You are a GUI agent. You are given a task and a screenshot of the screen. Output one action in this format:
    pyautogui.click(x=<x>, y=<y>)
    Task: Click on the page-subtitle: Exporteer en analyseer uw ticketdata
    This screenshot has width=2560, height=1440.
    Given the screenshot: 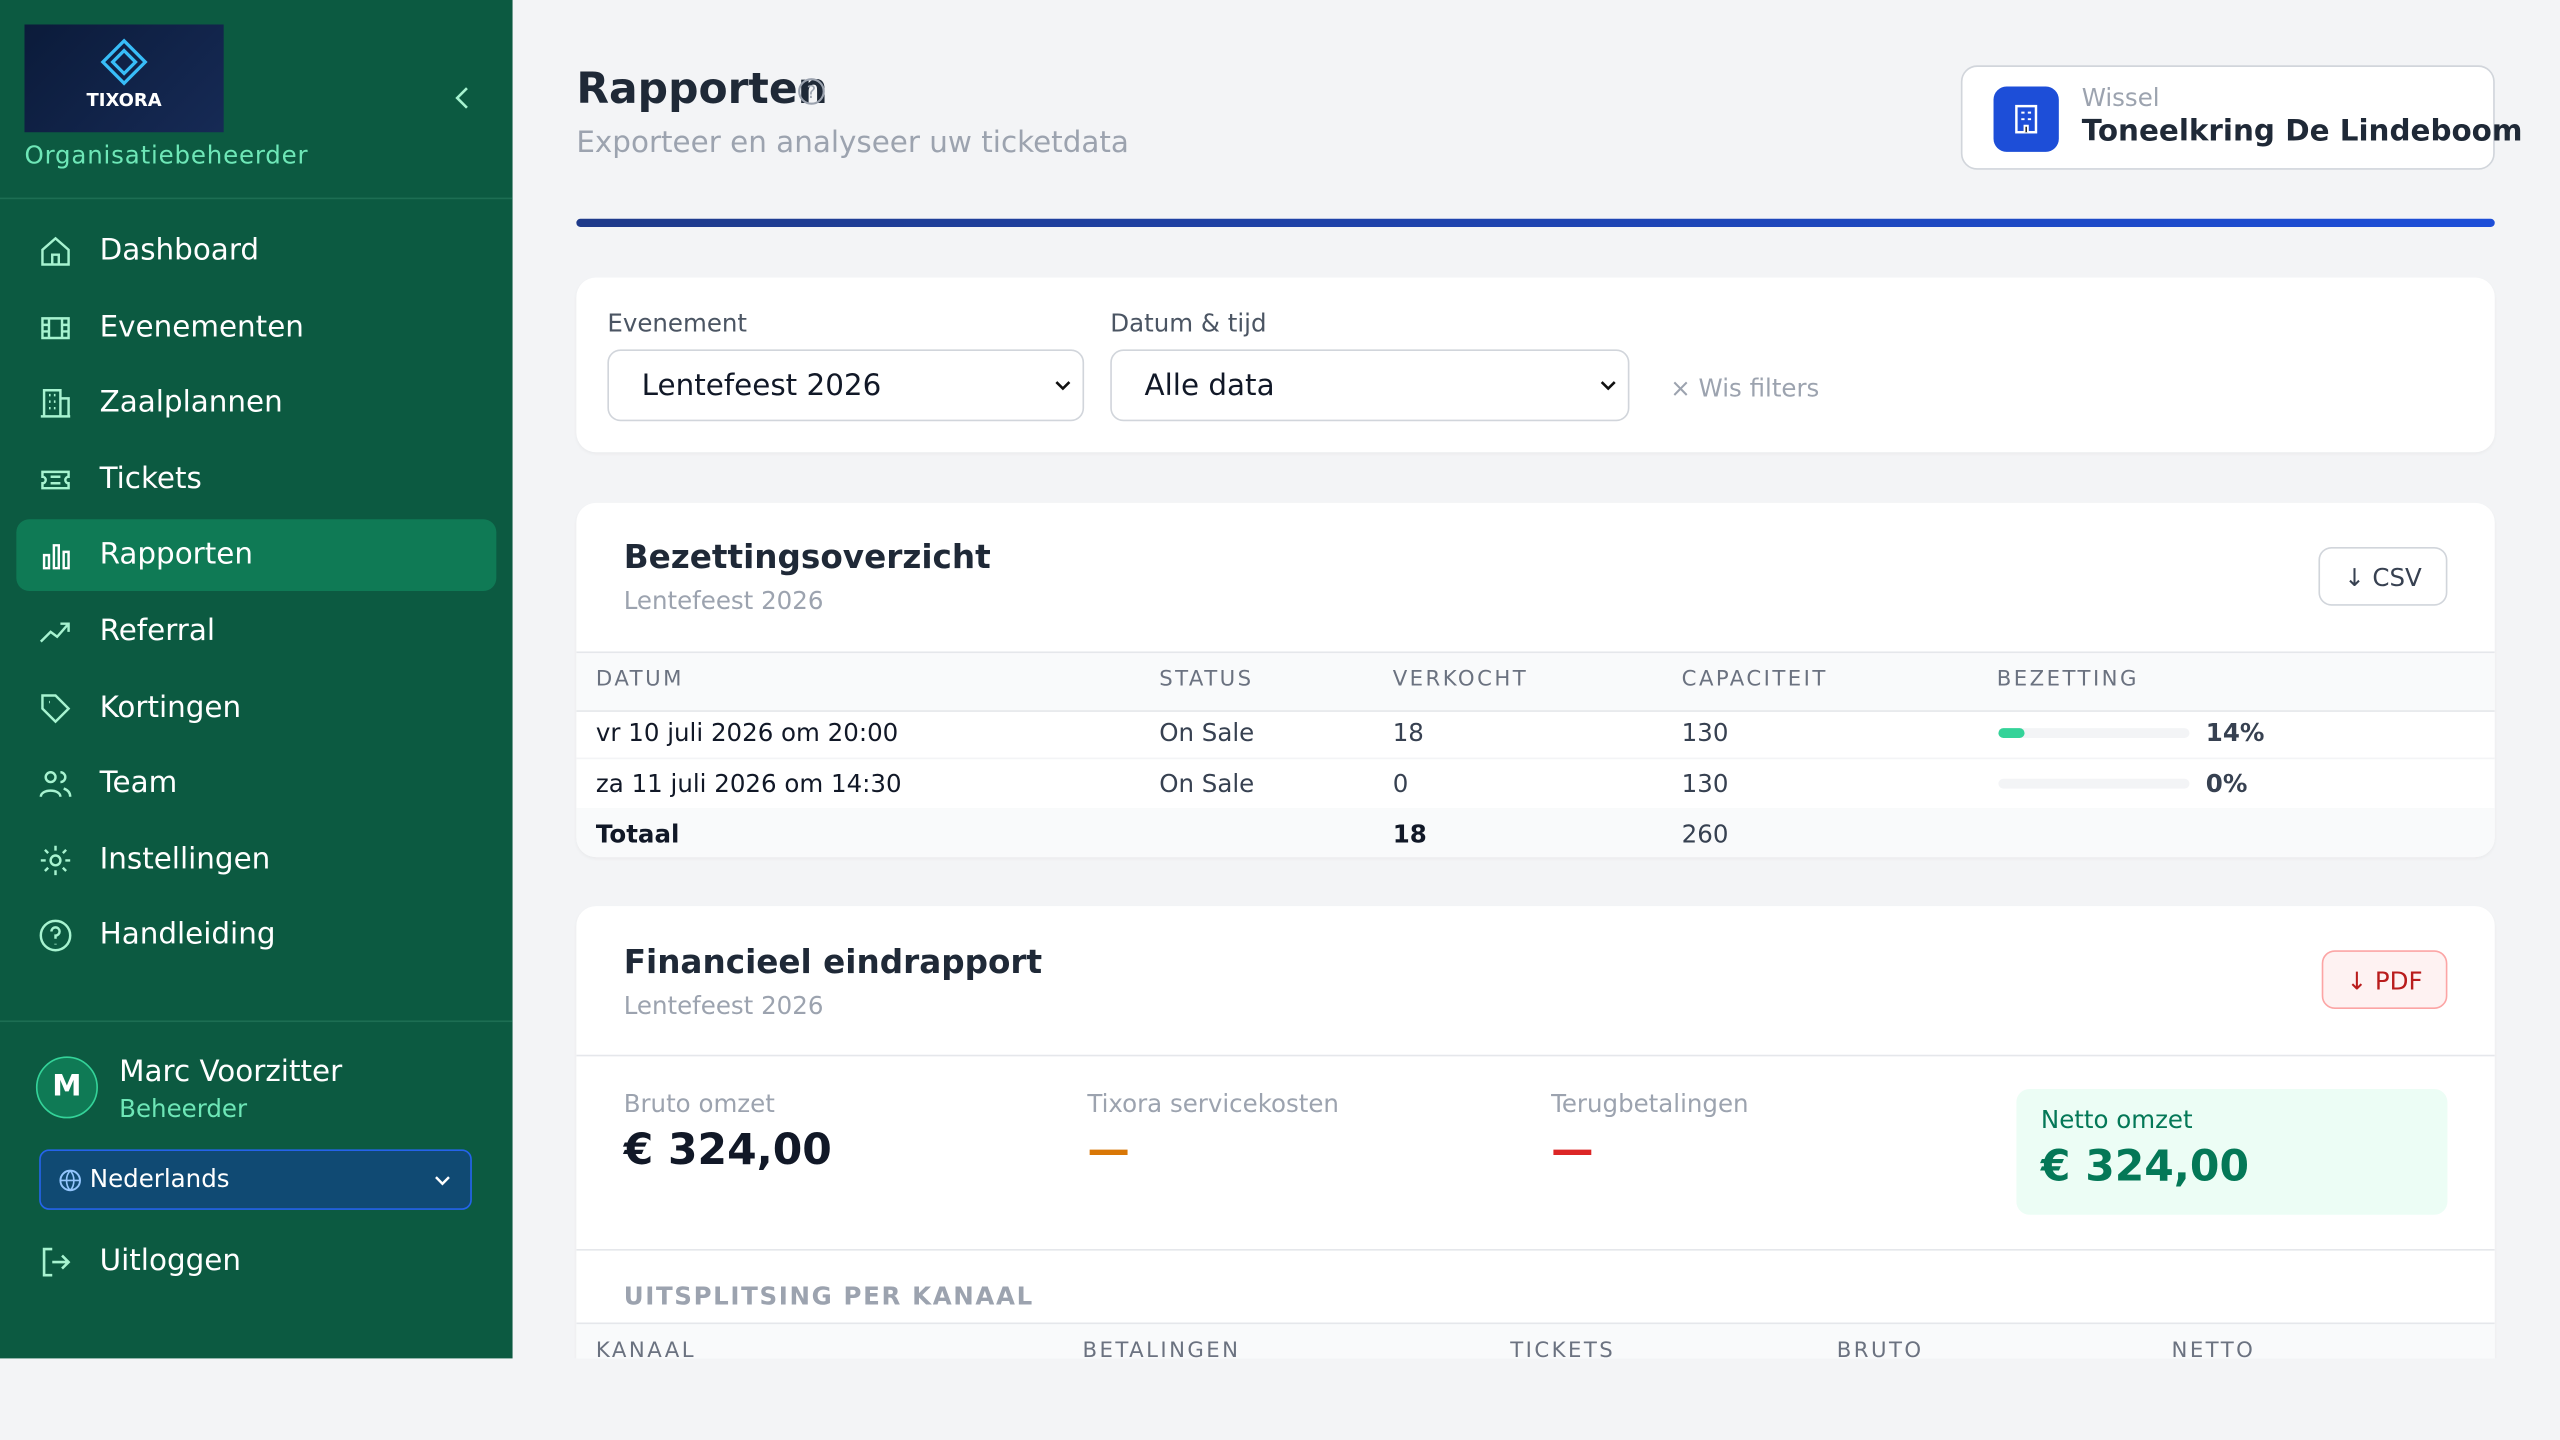 What is the action you would take?
    pyautogui.click(x=852, y=143)
    